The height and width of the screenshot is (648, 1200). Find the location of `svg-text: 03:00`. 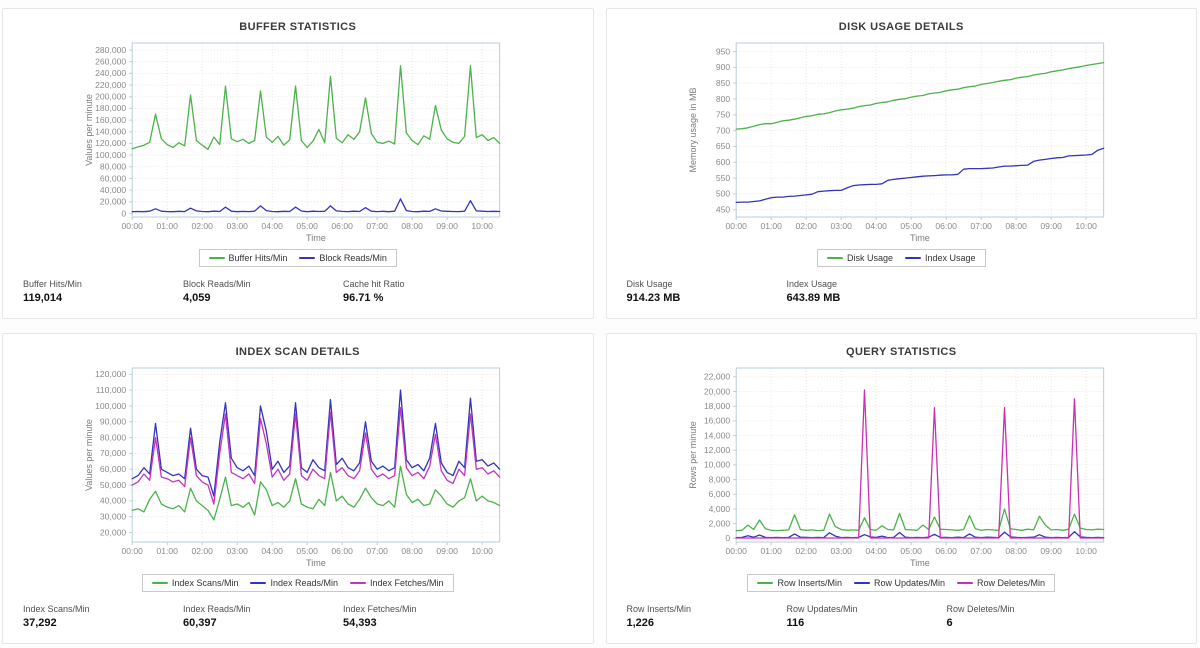

svg-text: 03:00 is located at coordinates (237, 226).